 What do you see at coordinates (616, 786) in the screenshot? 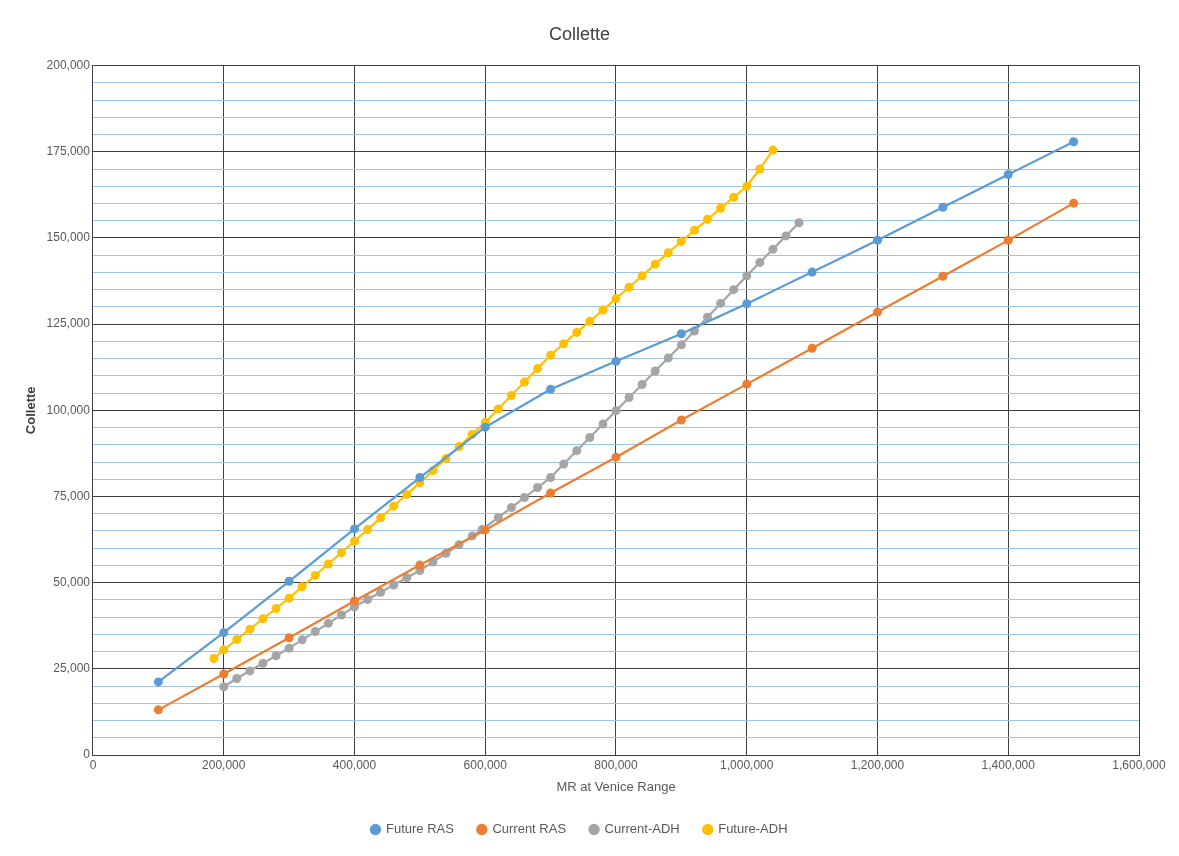
I see `x-axis-title: MR at Venice Range` at bounding box center [616, 786].